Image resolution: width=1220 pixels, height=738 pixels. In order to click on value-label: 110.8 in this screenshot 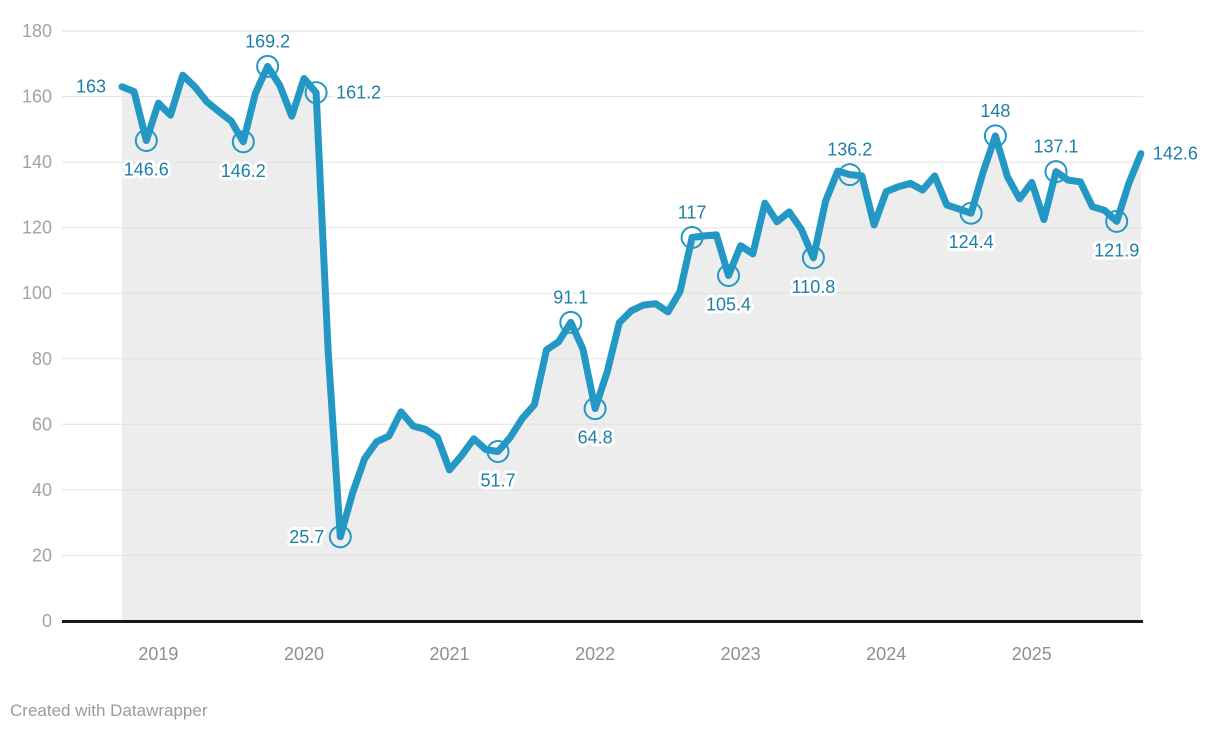, I will do `click(814, 287)`.